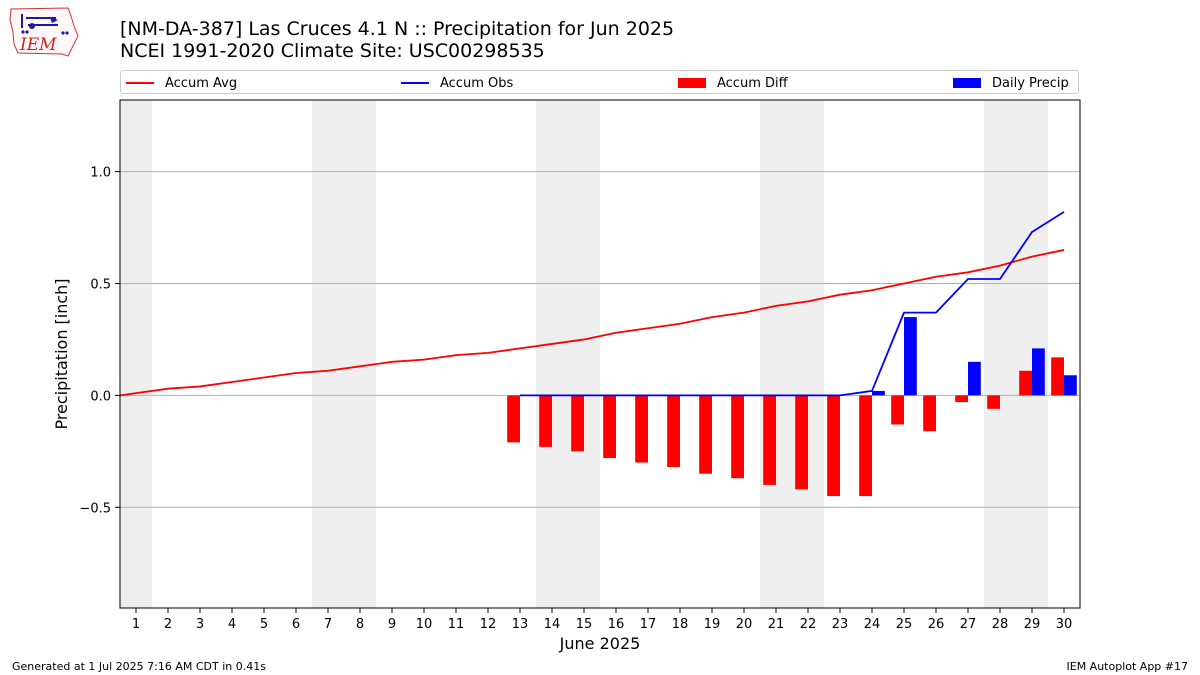 This screenshot has height=675, width=1200. I want to click on x-tick-label: 7, so click(328, 624).